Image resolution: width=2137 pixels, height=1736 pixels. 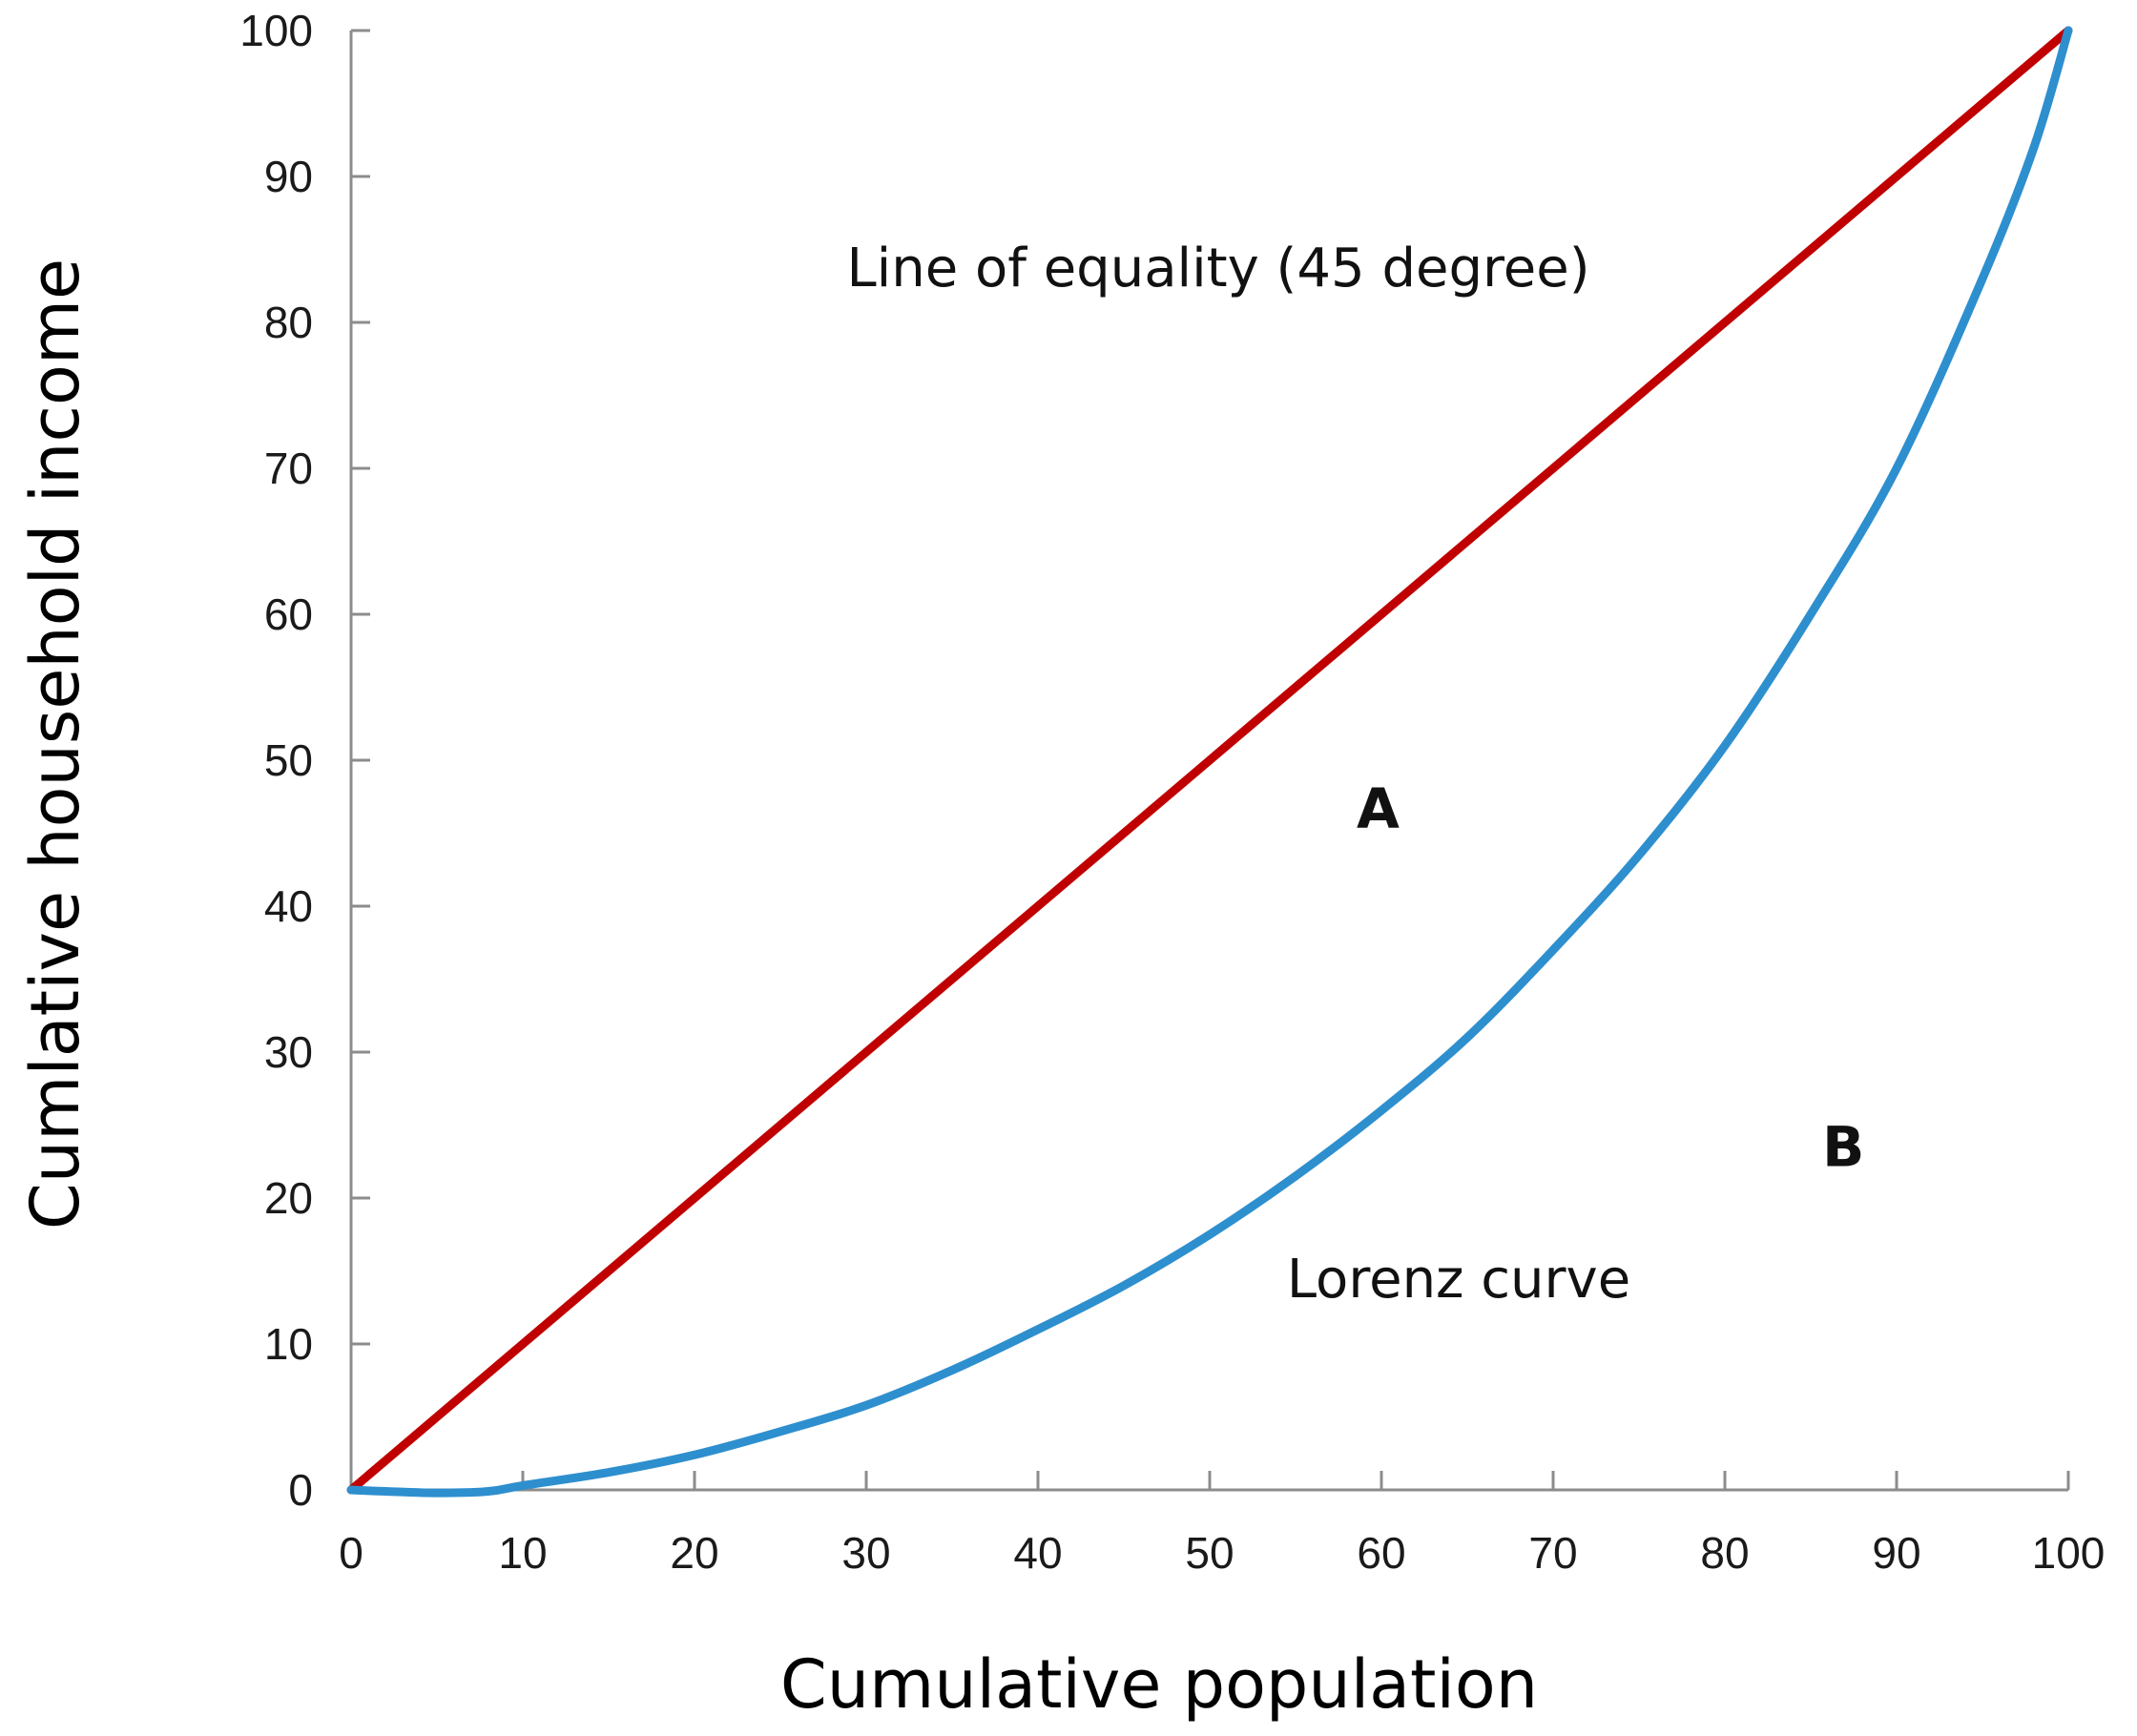 I want to click on x-tick-label: 60, so click(x=1381, y=1553).